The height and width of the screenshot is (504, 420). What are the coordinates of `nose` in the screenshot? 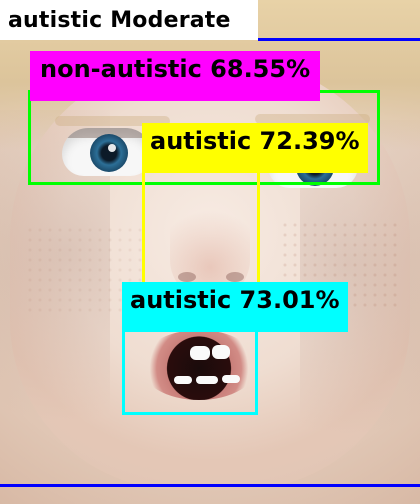 It's located at (210, 245).